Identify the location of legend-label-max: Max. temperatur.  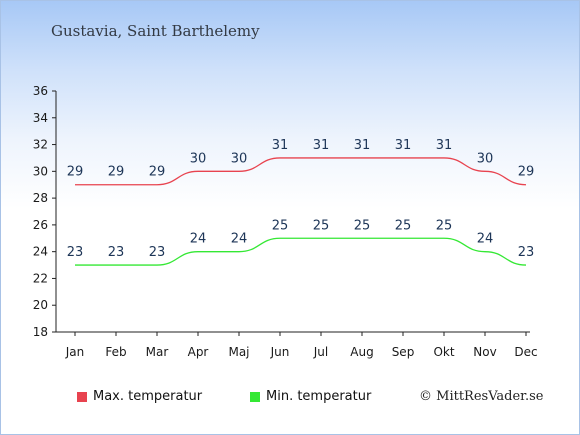
(148, 396).